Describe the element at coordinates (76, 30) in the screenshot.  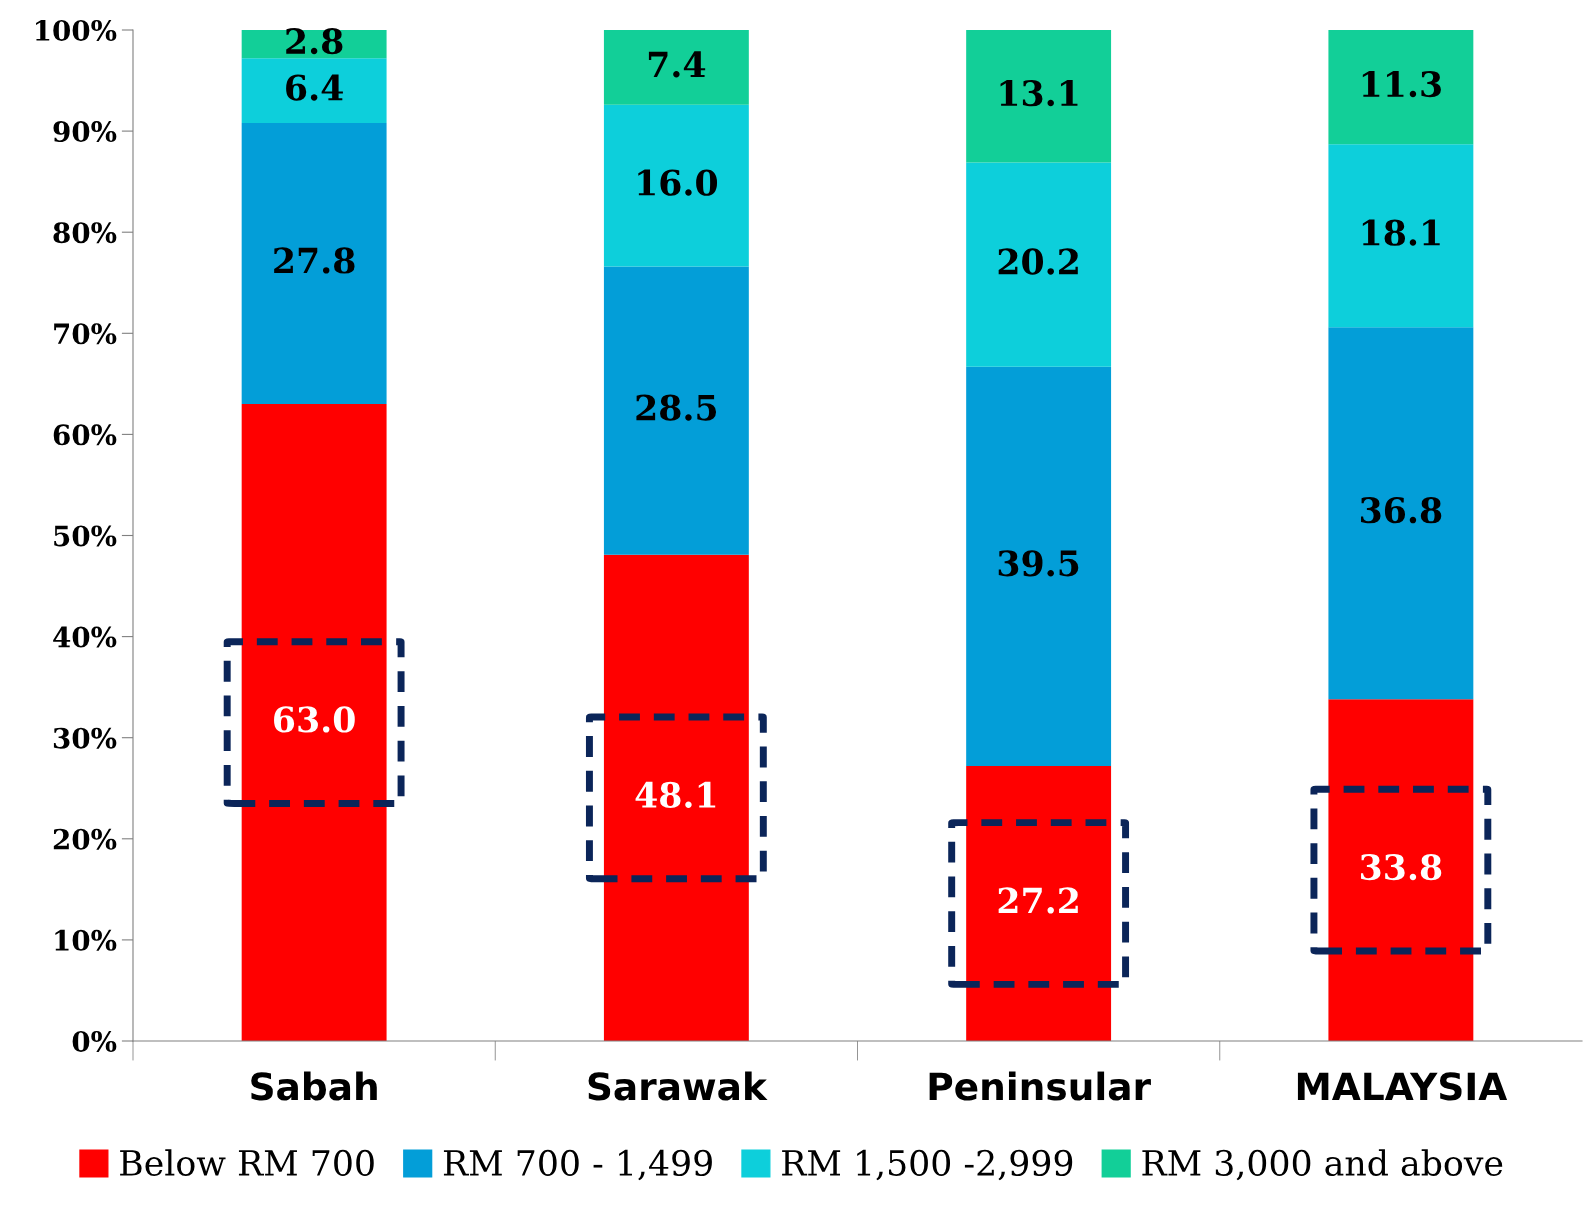
I see `y-tick-label: 100%` at that location.